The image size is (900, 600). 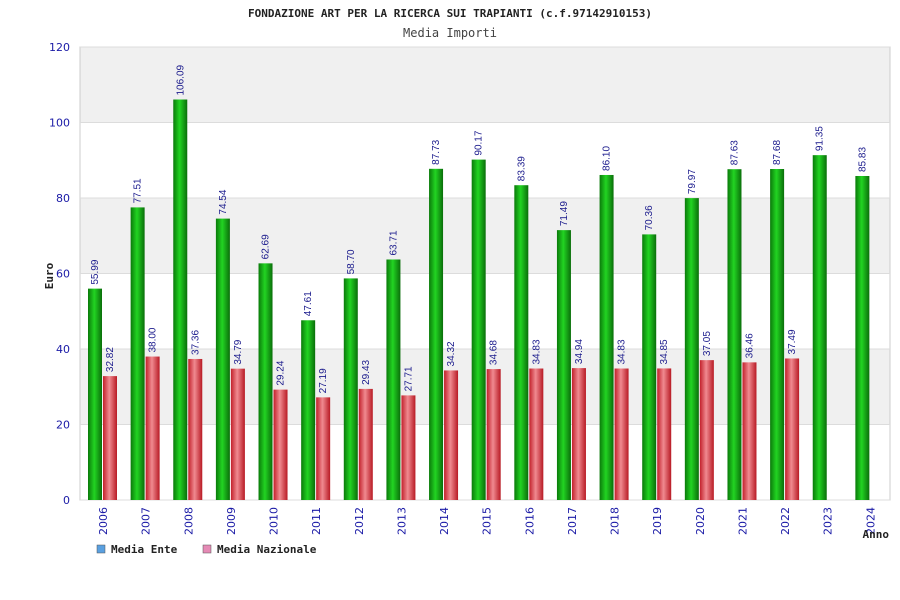 What do you see at coordinates (63, 349) in the screenshot?
I see `y-tick-label: 40` at bounding box center [63, 349].